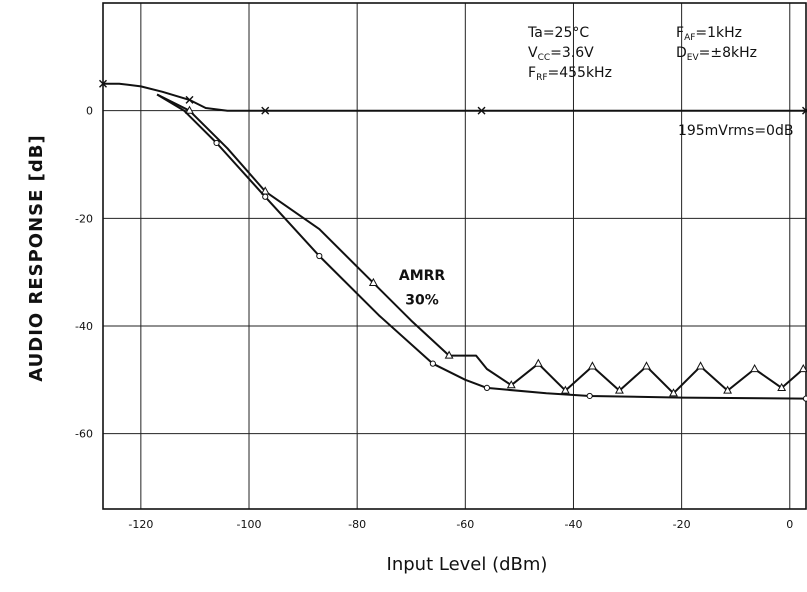 This screenshot has width=807, height=592. I want to click on x-tick-label: -100, so click(249, 524).